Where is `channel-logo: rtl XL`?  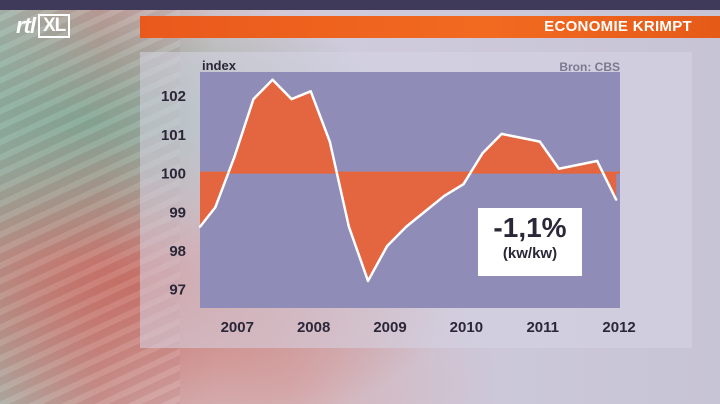
channel-logo: rtl XL is located at coordinates (43, 26).